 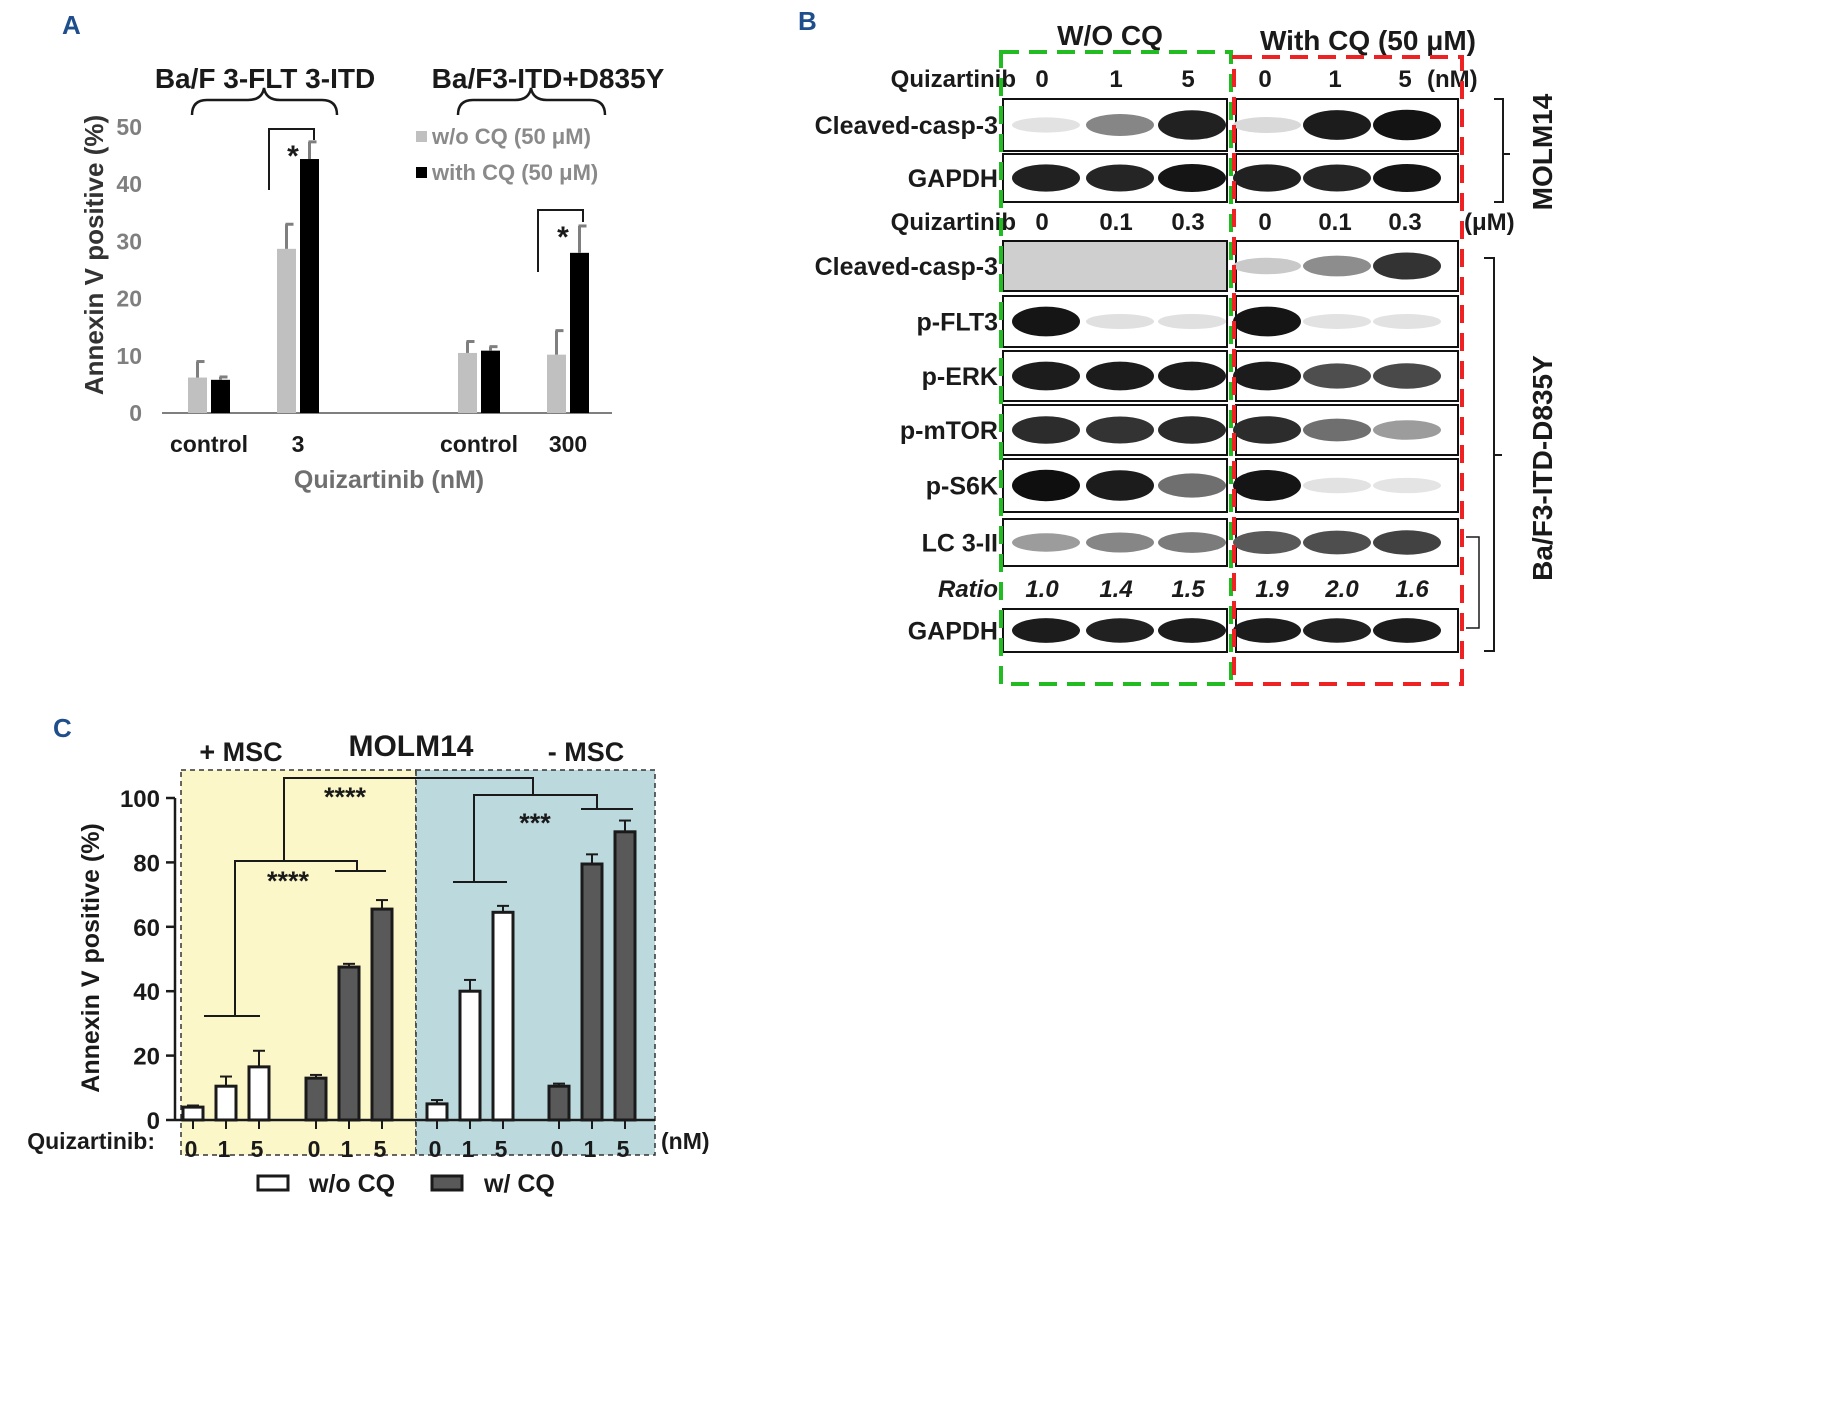 I want to click on molm14-doses-3: 0, so click(x=1264, y=79).